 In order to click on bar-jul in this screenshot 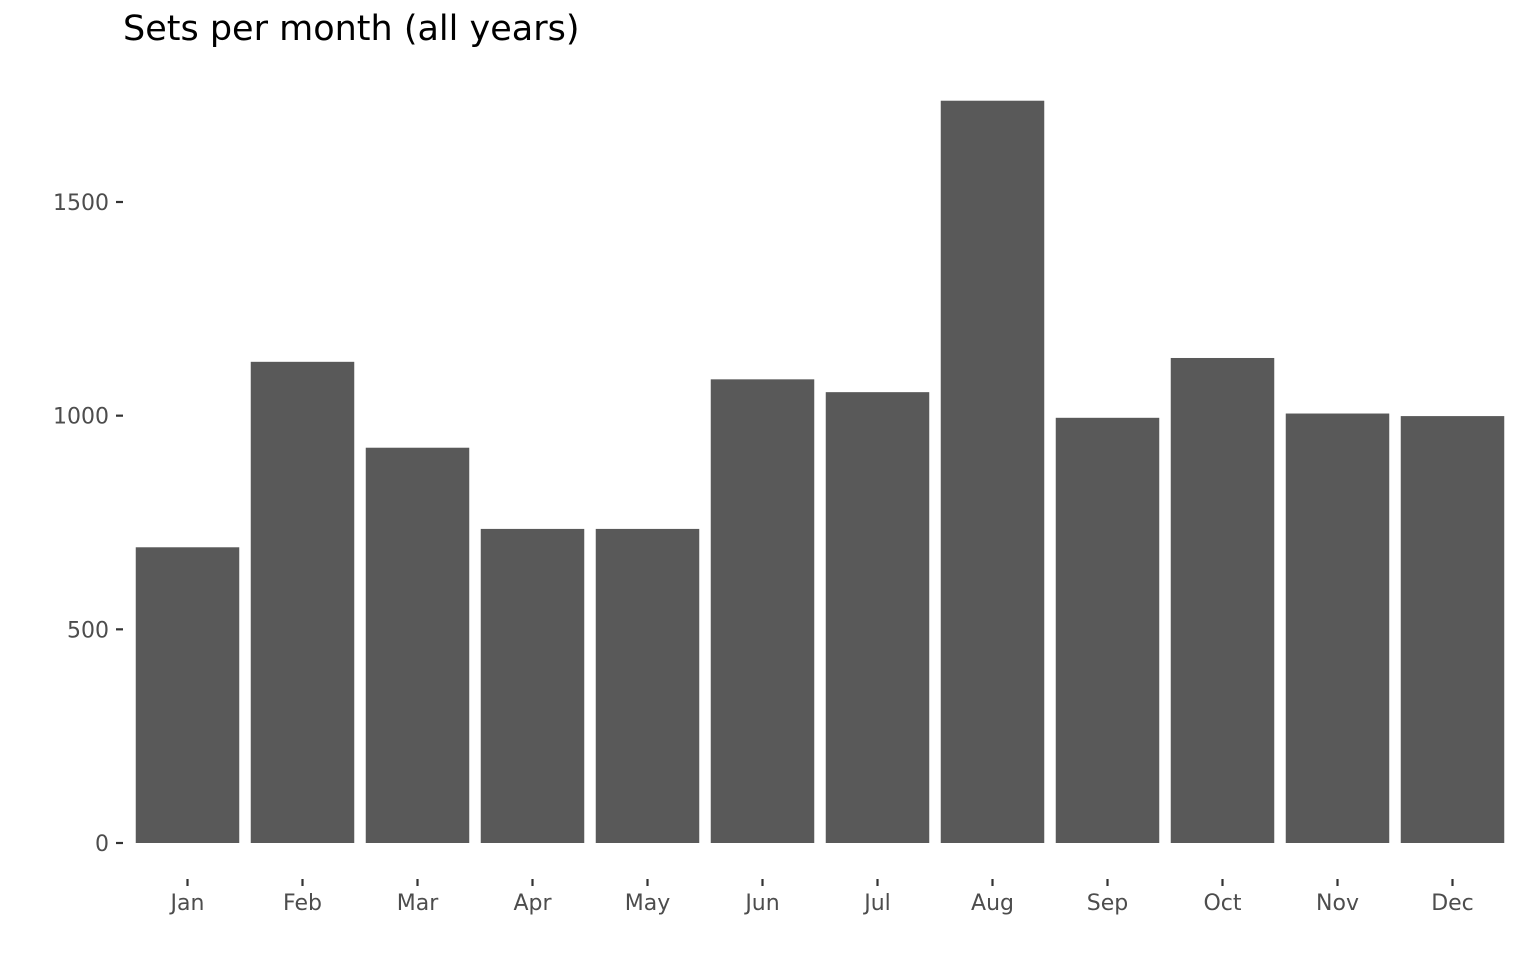, I will do `click(877, 617)`.